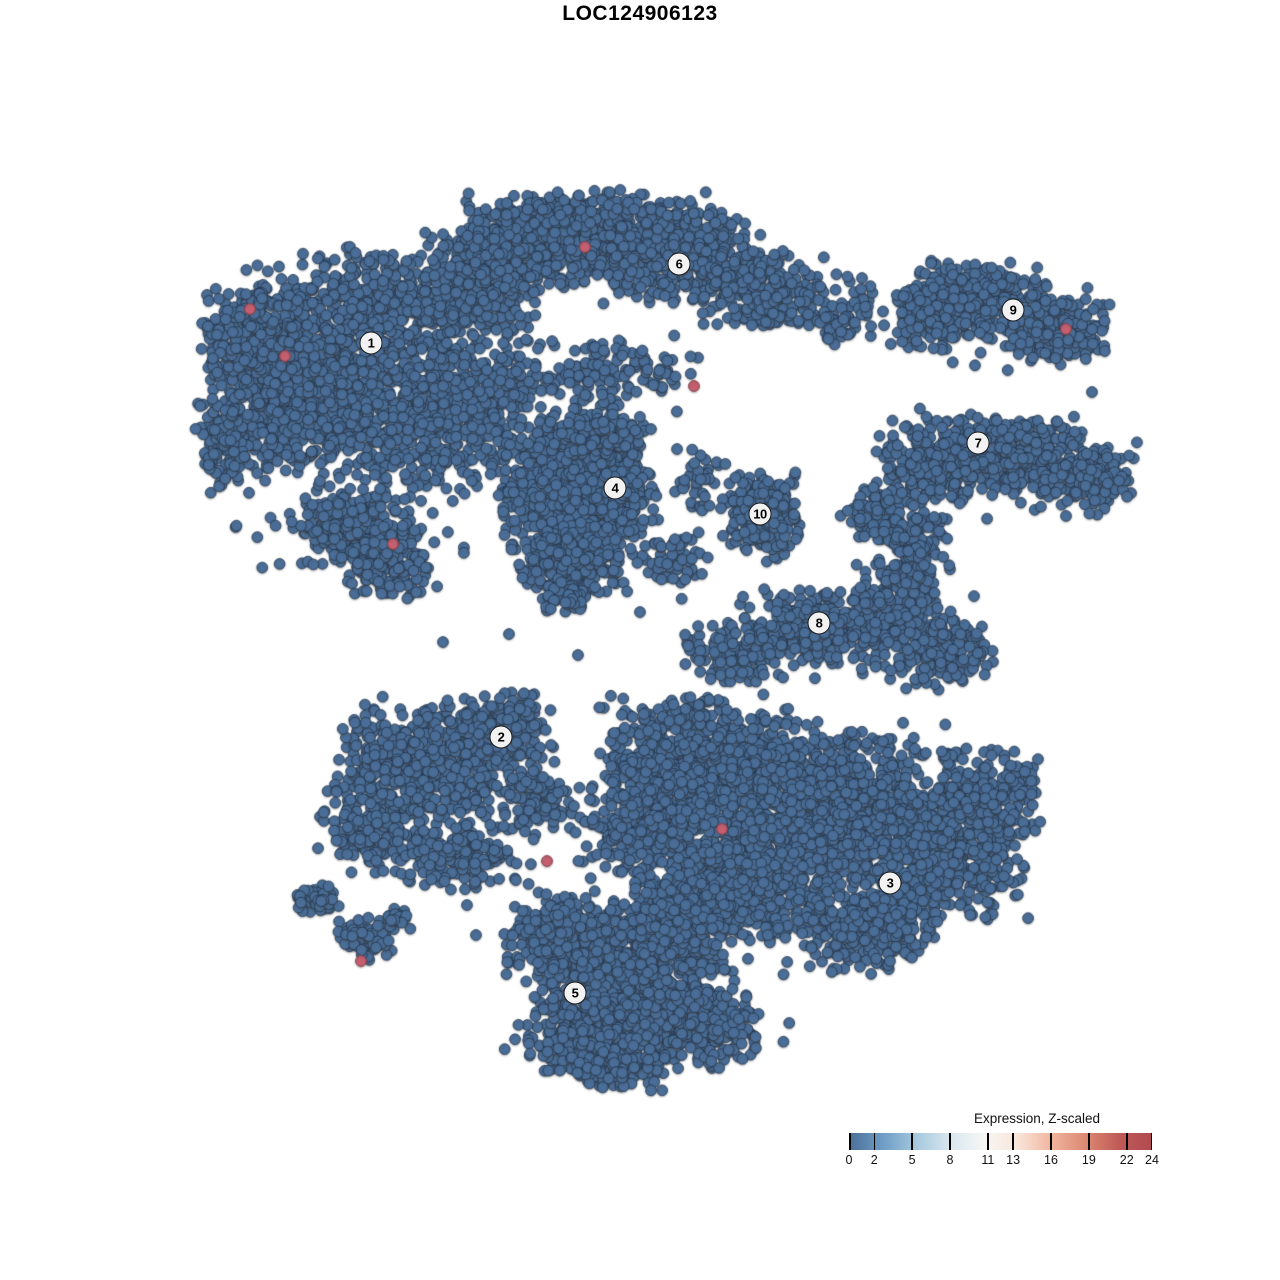 This screenshot has width=1280, height=1280. I want to click on legend-tick-label: 13, so click(1013, 1160).